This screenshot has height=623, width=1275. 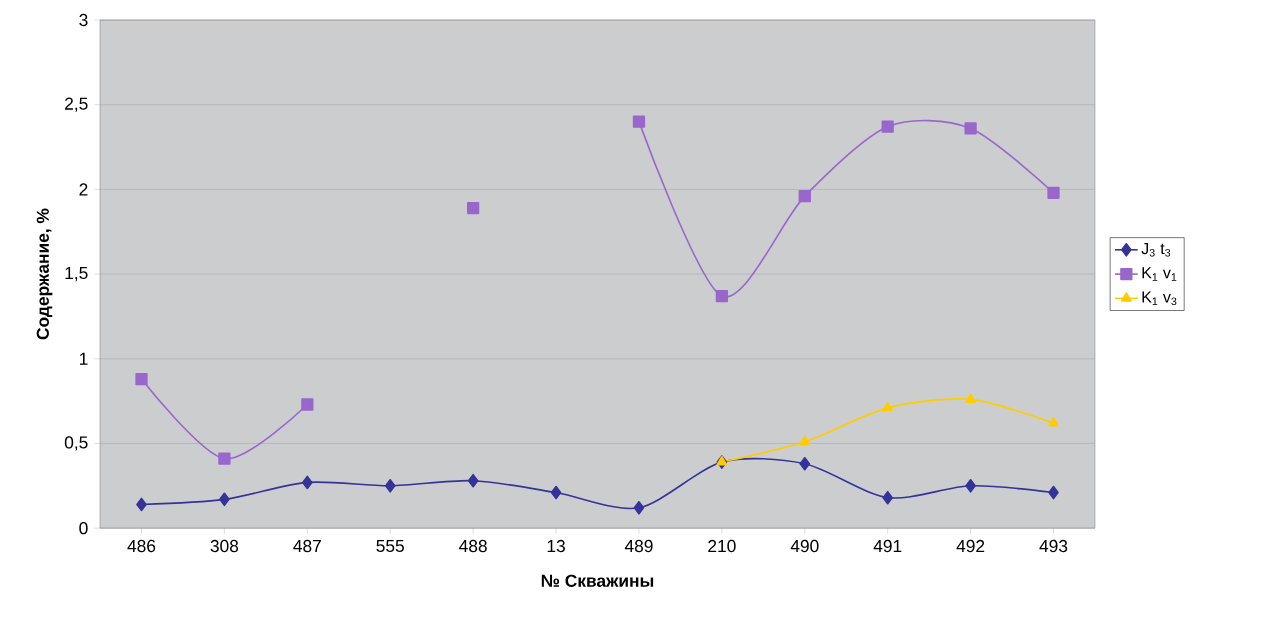 What do you see at coordinates (1156, 250) in the screenshot?
I see `legend-label: J$_{3}$ t$_{3}$` at bounding box center [1156, 250].